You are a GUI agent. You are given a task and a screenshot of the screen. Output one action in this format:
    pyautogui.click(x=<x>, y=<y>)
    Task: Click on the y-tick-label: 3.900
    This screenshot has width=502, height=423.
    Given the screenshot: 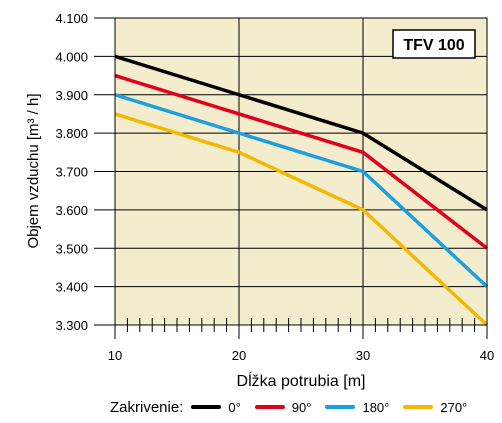 What is the action you would take?
    pyautogui.click(x=71, y=95)
    